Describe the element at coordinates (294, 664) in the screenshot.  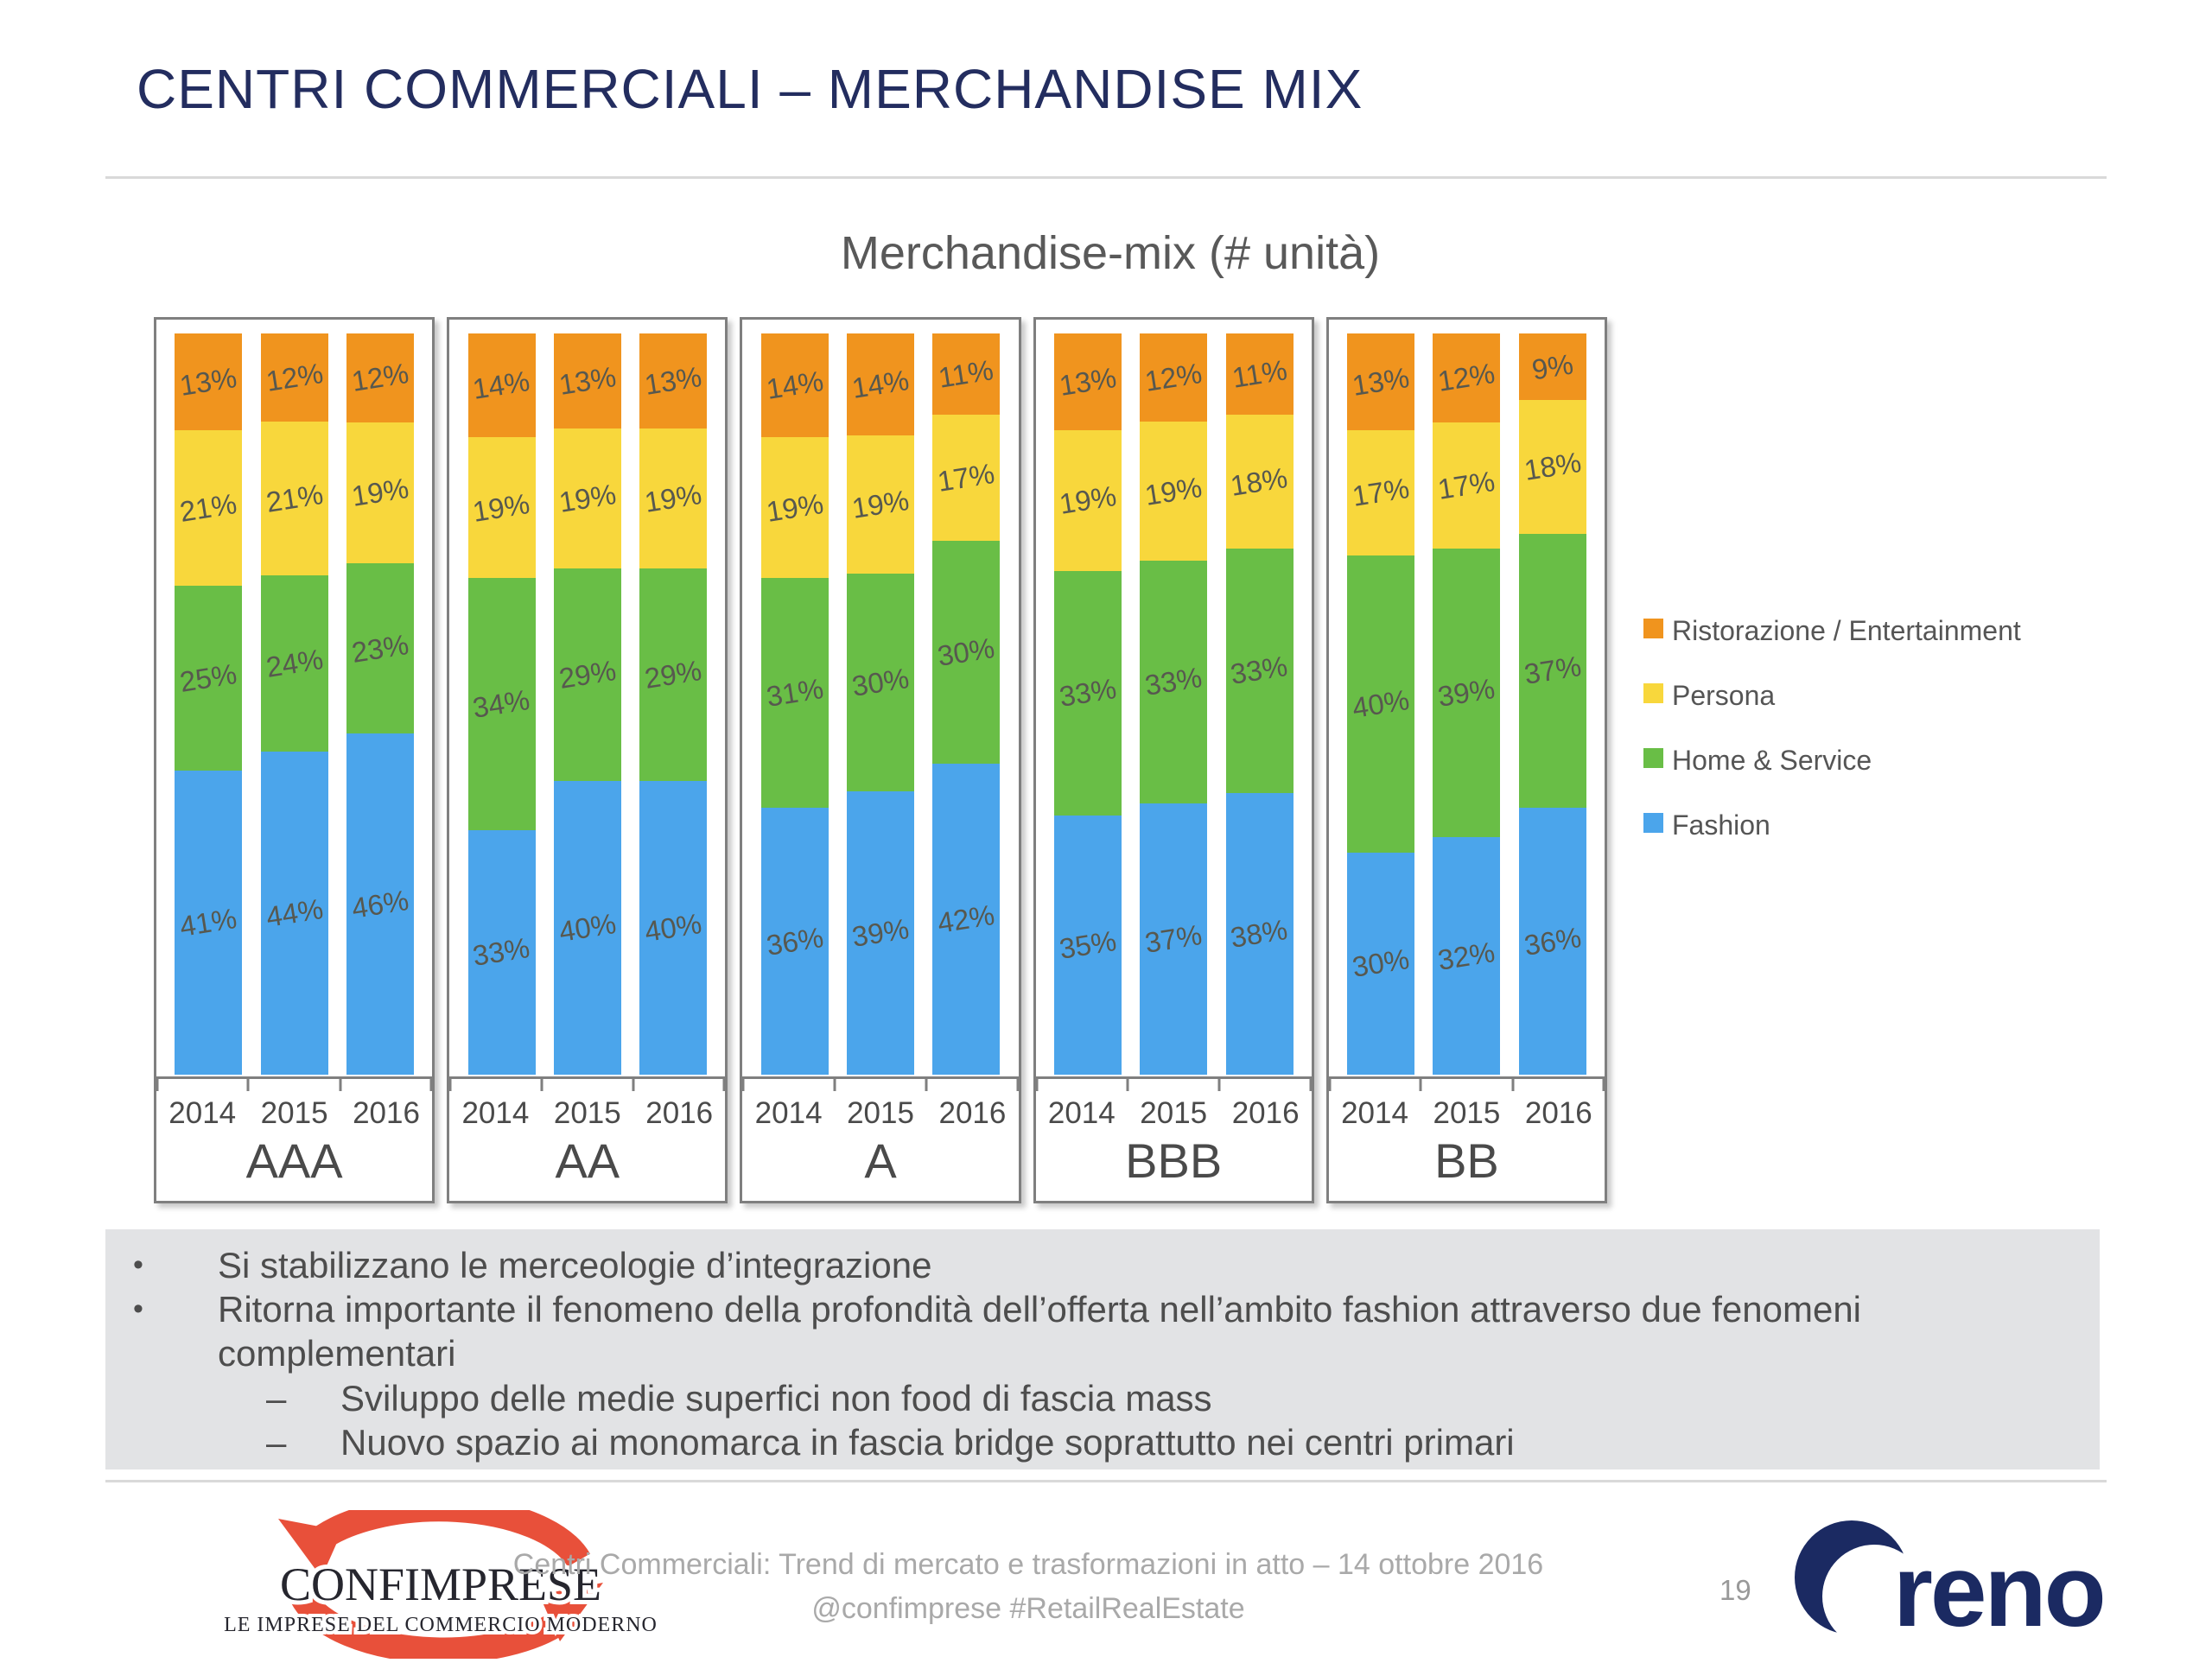
I see `bar-segment: 24%` at that location.